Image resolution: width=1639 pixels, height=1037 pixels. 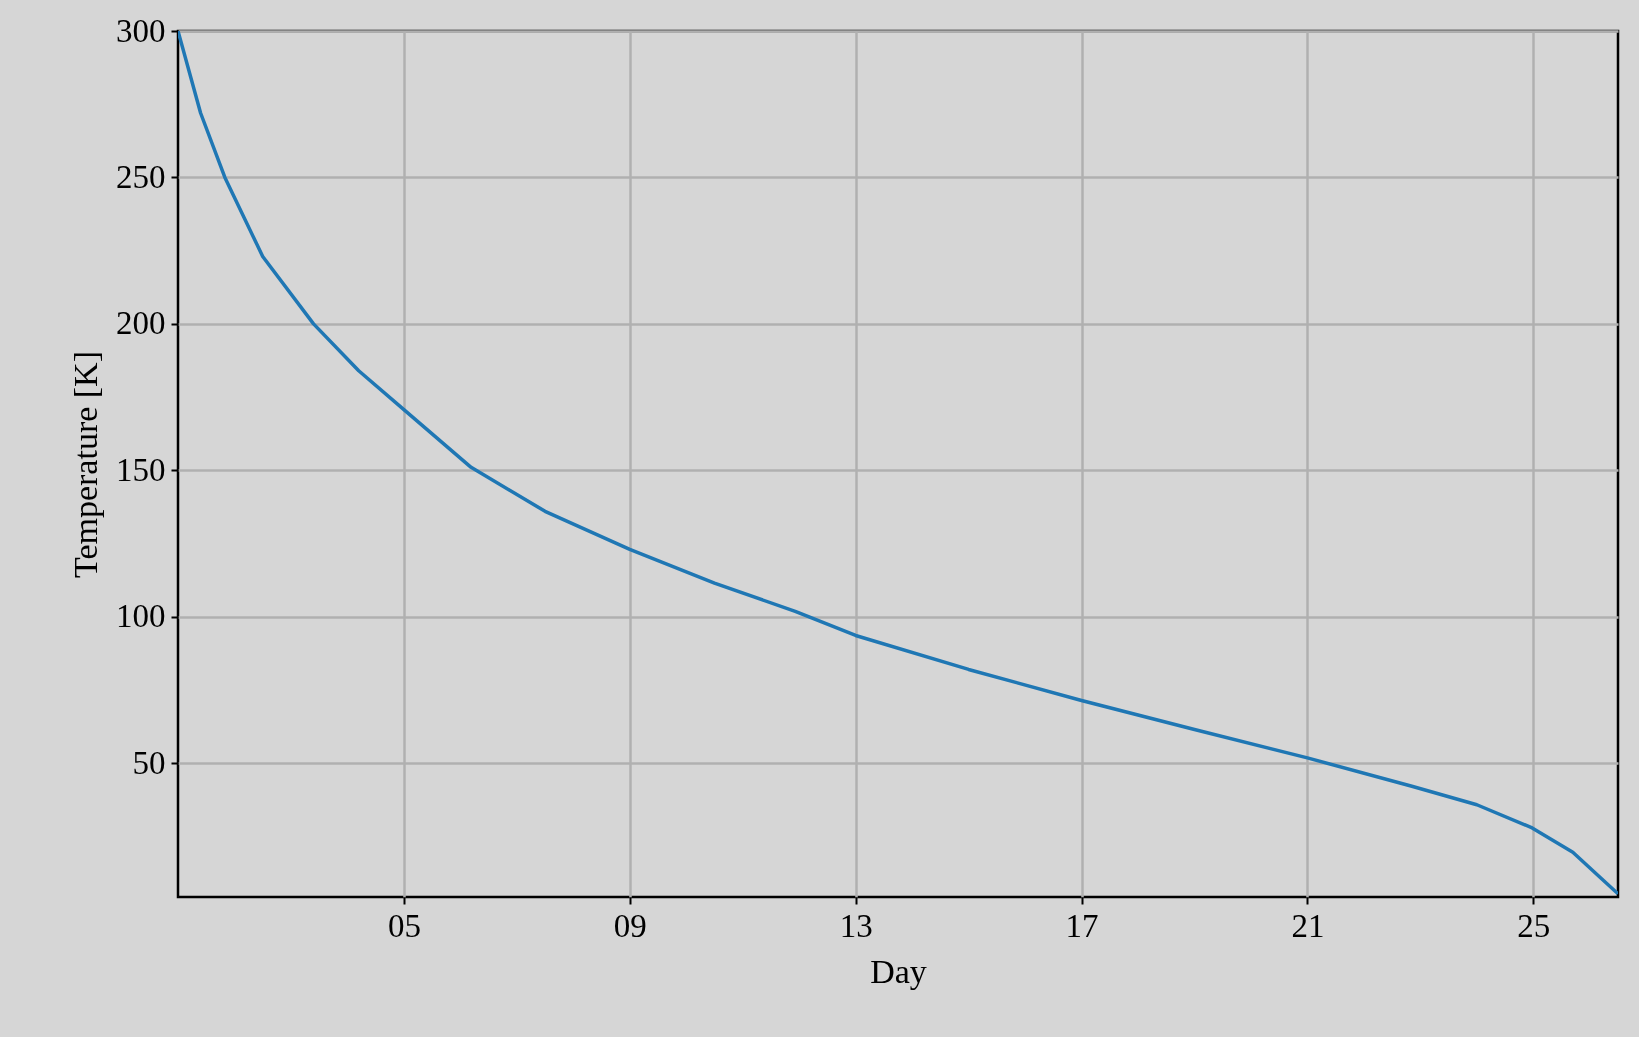 I want to click on y-tick-label: 100, so click(x=141, y=616).